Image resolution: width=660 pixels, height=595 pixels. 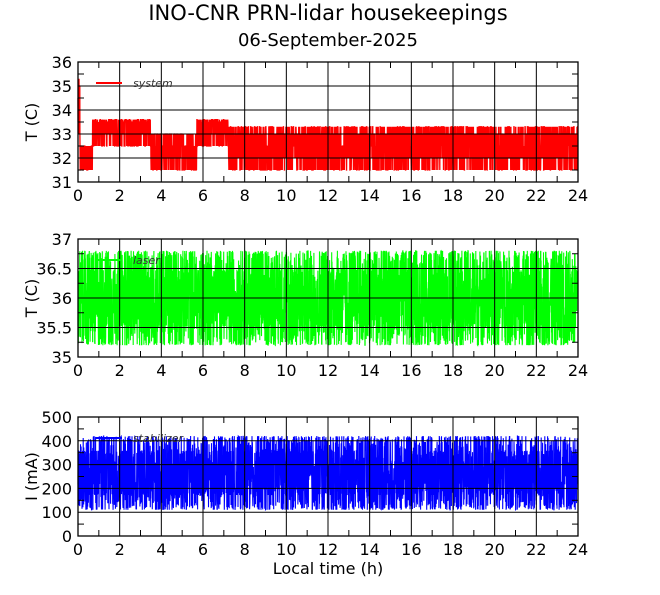 What do you see at coordinates (327, 13) in the screenshot?
I see `chart-title: INO-CNR PRN-lidar housekeepings` at bounding box center [327, 13].